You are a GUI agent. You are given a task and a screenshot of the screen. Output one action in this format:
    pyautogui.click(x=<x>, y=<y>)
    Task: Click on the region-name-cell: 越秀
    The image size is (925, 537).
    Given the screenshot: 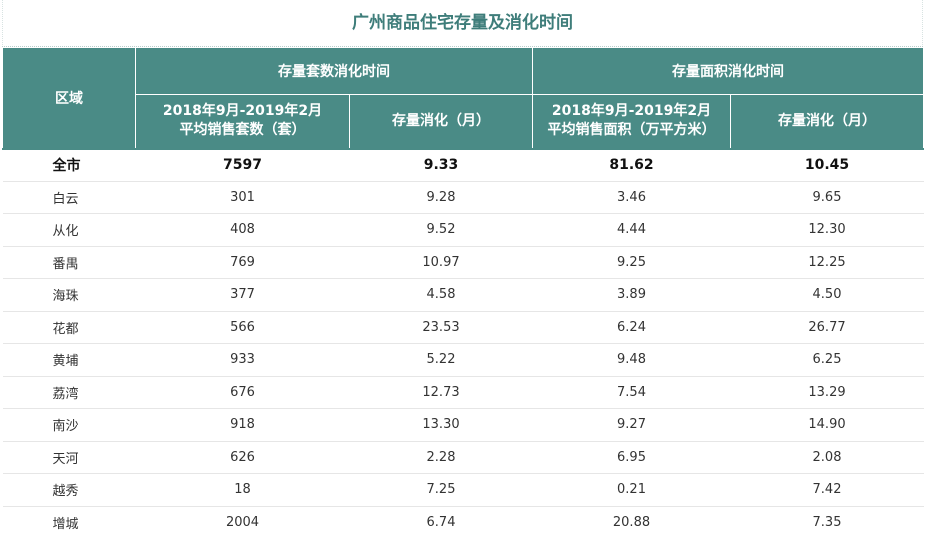 What is the action you would take?
    pyautogui.click(x=69, y=490)
    